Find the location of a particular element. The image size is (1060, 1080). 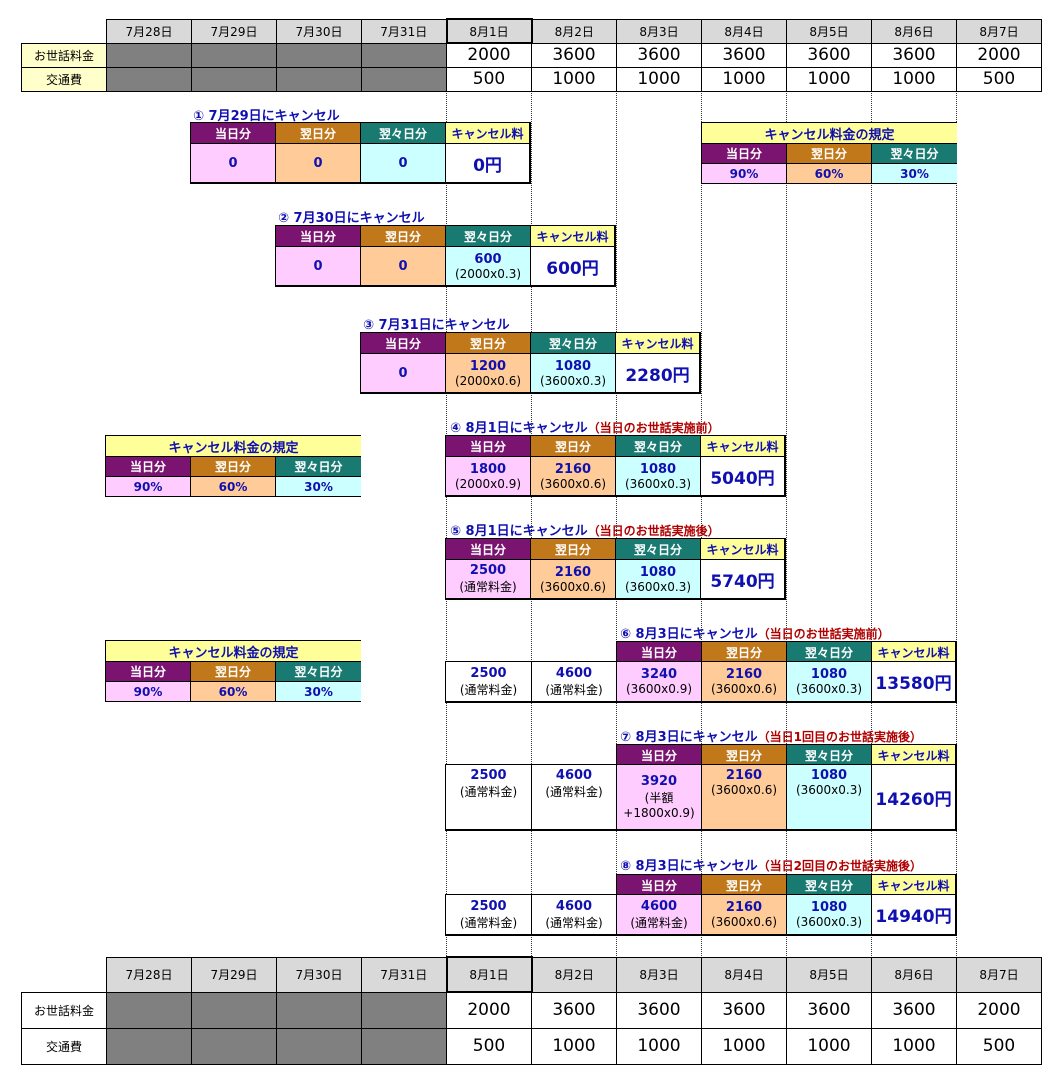

date-header: 8月2日 is located at coordinates (574, 974).